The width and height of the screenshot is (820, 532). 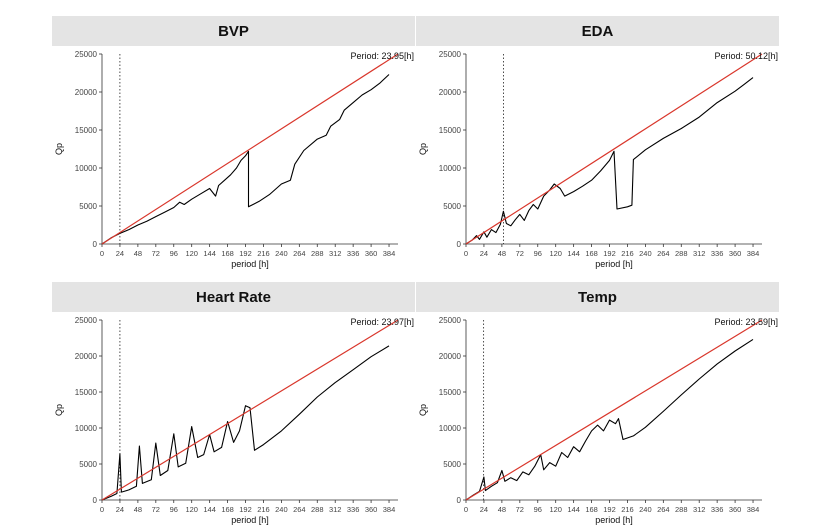 What do you see at coordinates (746, 56) in the screenshot?
I see `period-annotation: Period: 50.12[h]` at bounding box center [746, 56].